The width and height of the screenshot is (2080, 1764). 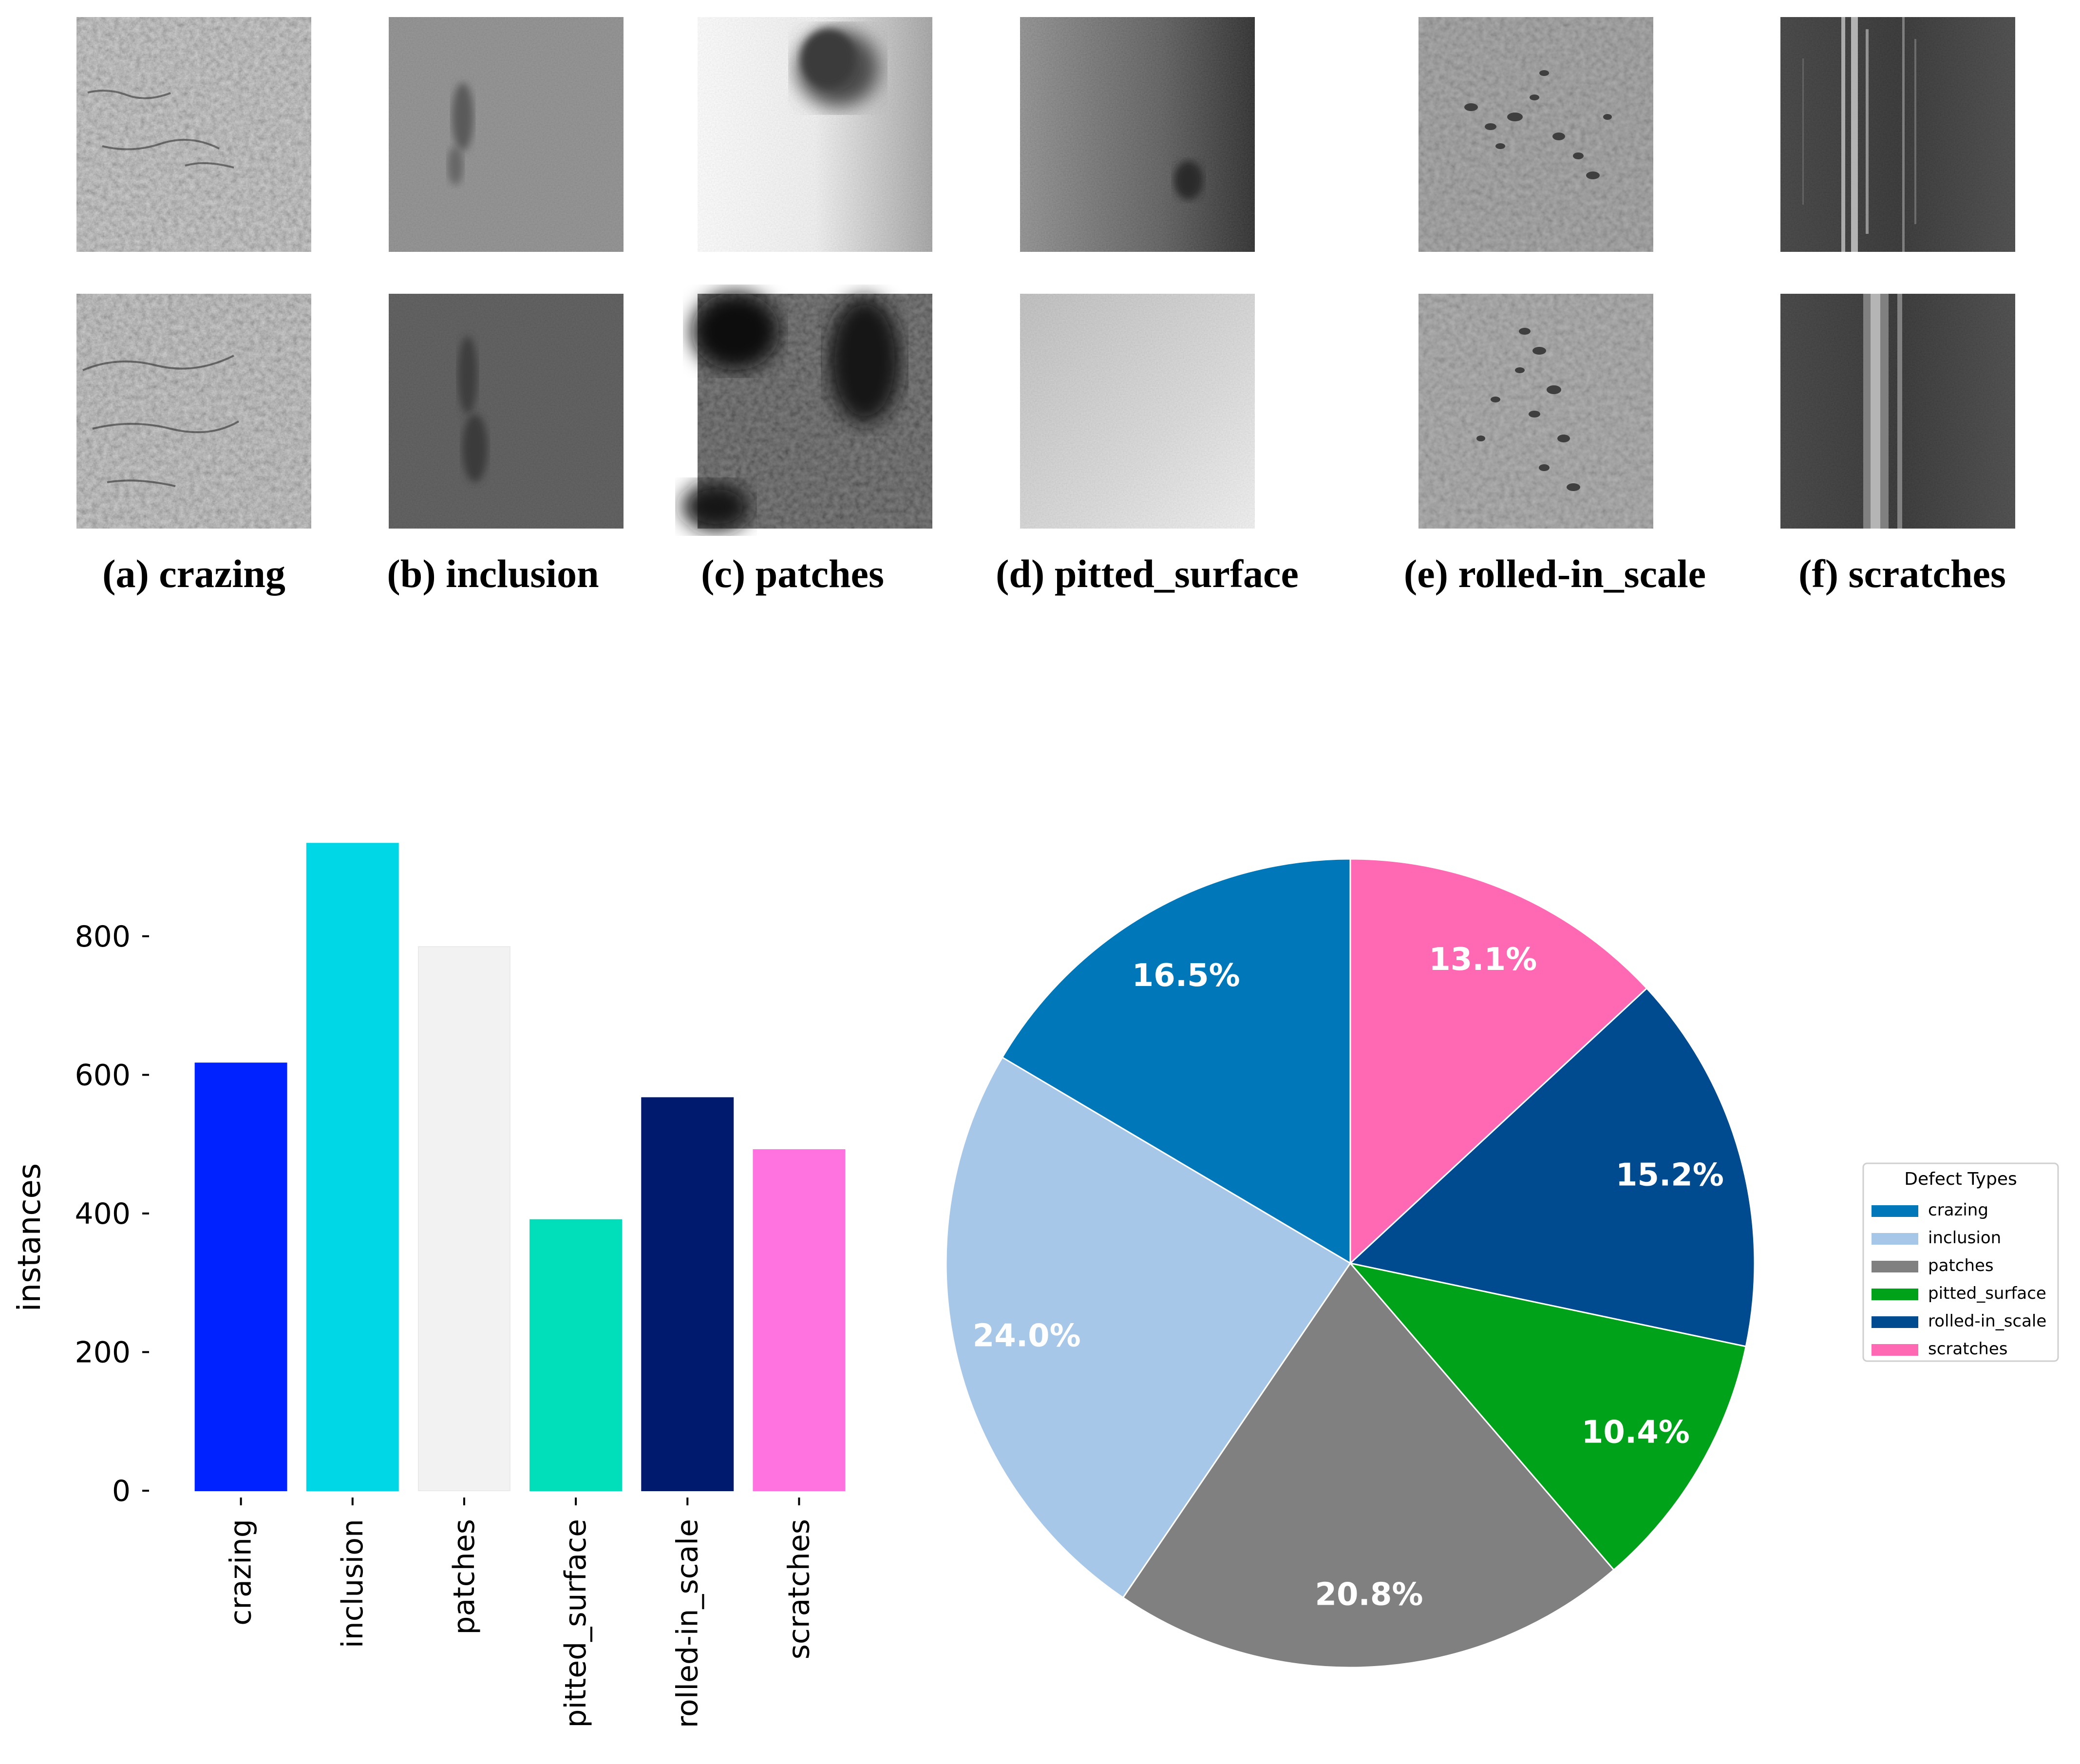 What do you see at coordinates (1027, 1336) in the screenshot?
I see `pie-label-inclusion: 24.0%` at bounding box center [1027, 1336].